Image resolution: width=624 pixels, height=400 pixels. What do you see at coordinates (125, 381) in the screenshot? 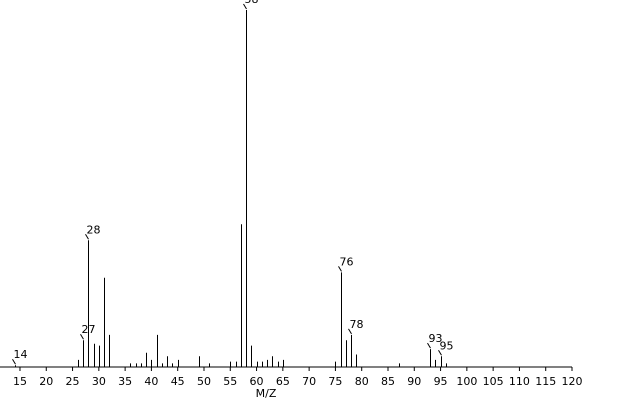
I see `x-tick-label: 35` at bounding box center [125, 381].